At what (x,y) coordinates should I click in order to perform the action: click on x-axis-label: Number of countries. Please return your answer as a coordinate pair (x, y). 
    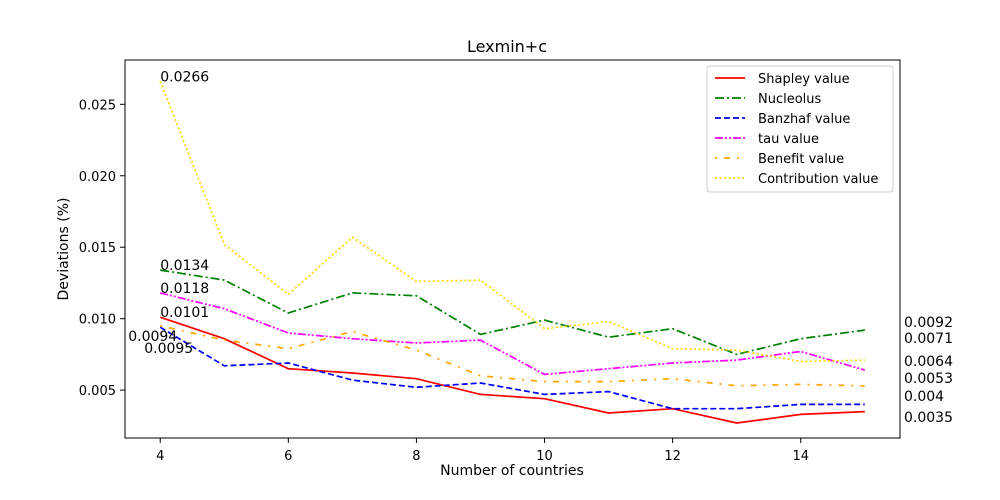
    Looking at the image, I should click on (512, 471).